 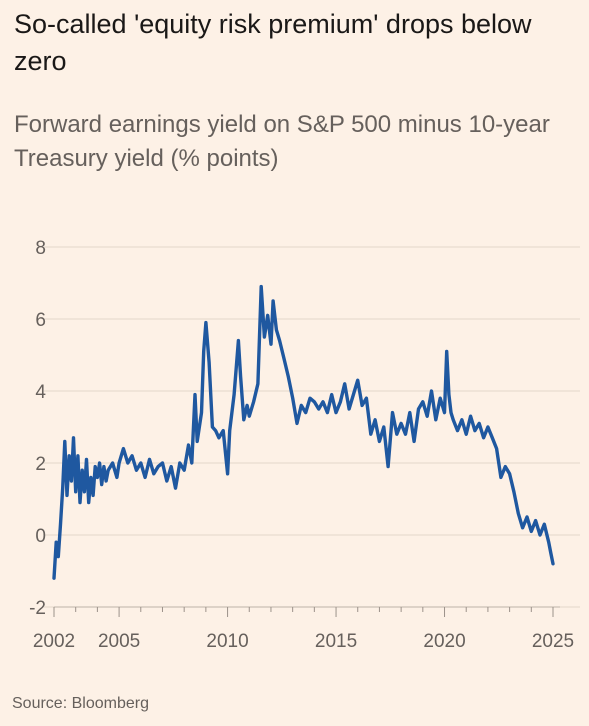 What do you see at coordinates (40, 320) in the screenshot?
I see `y-tick-label: 6` at bounding box center [40, 320].